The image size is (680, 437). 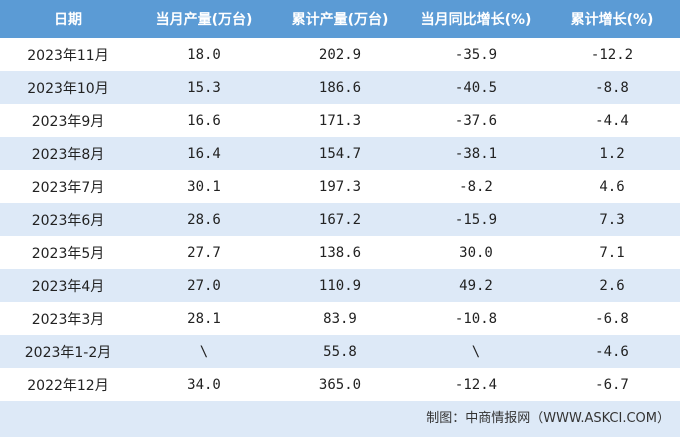 I want to click on value-cell: 83.9, so click(x=340, y=318).